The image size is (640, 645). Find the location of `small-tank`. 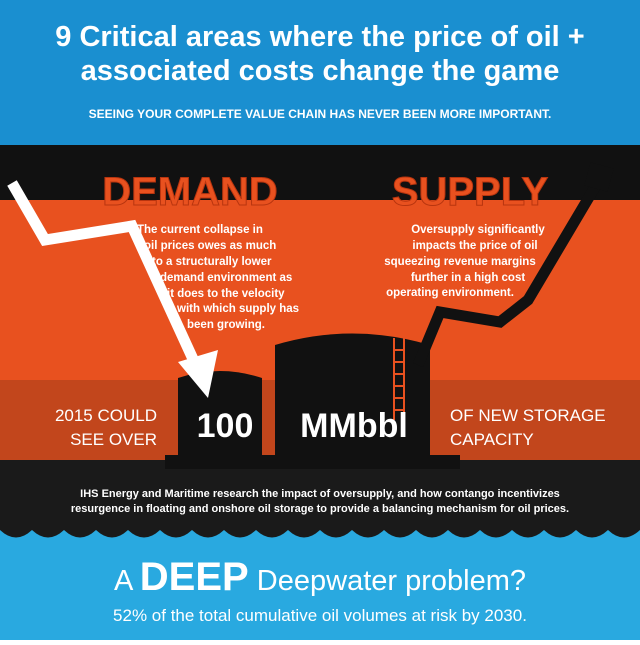

small-tank is located at coordinates (220, 413).